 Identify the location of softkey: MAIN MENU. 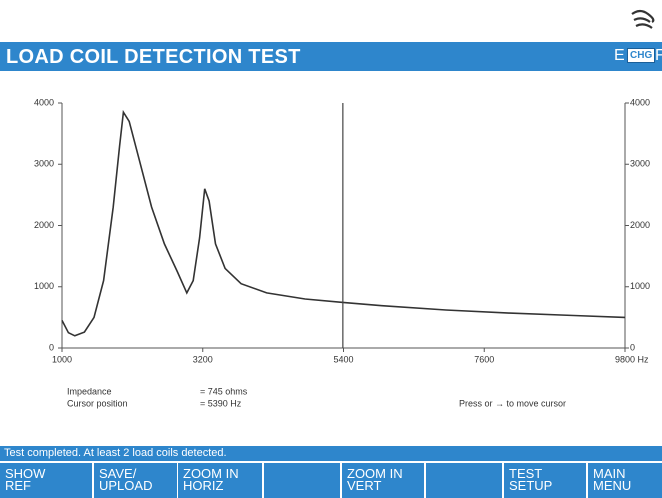
(625, 480).